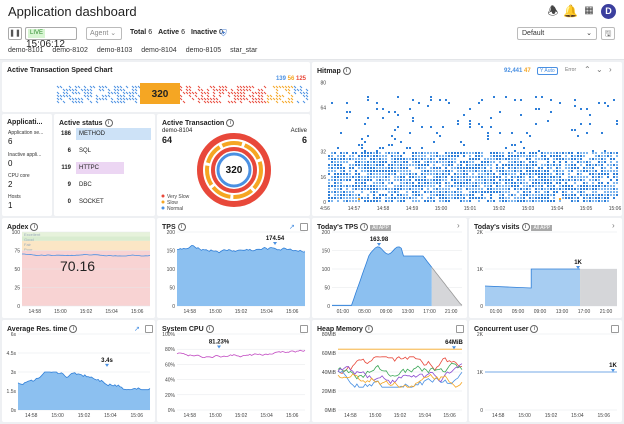  Describe the element at coordinates (70, 50) in the screenshot. I see `agent-item: demo-8102` at that location.